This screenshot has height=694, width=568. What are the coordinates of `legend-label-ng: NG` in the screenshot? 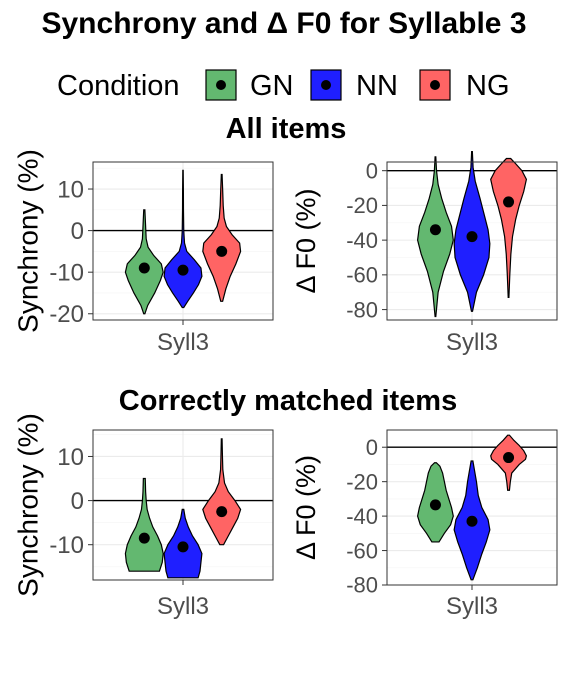 It's located at (488, 86).